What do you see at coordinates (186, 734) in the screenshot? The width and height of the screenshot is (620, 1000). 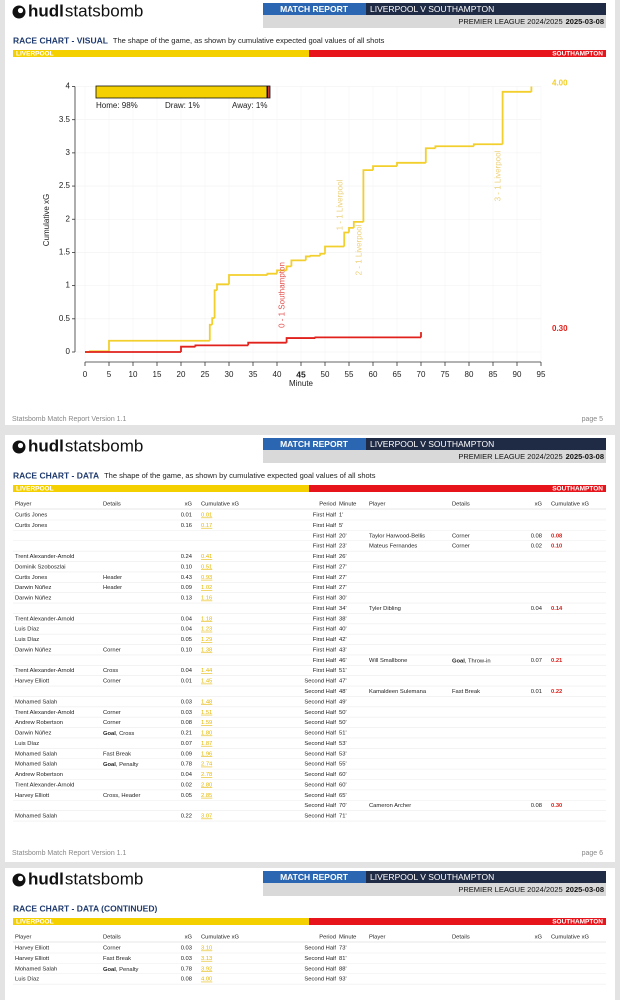 I see `table-cell: 0.21` at bounding box center [186, 734].